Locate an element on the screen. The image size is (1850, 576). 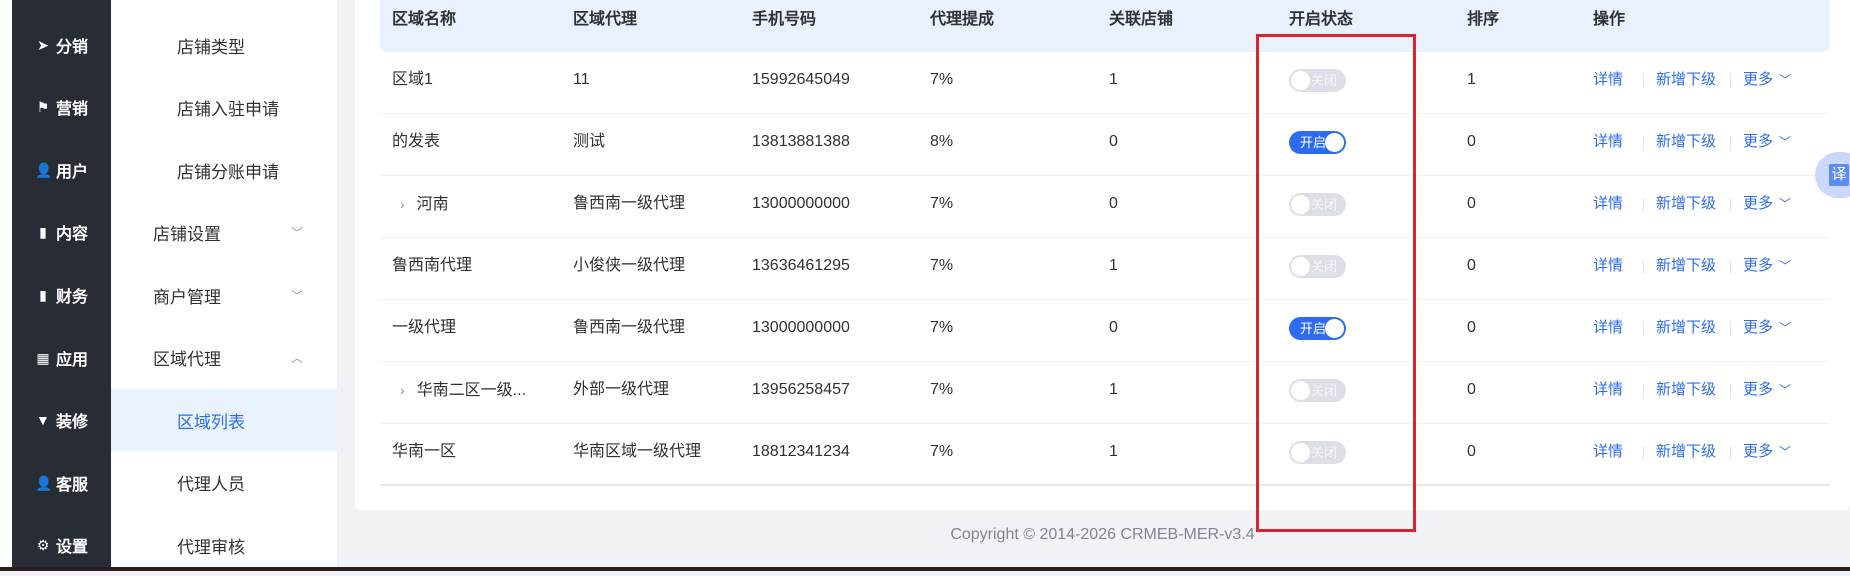
sidebar-item-3: ▮ 内容 is located at coordinates (61, 232).